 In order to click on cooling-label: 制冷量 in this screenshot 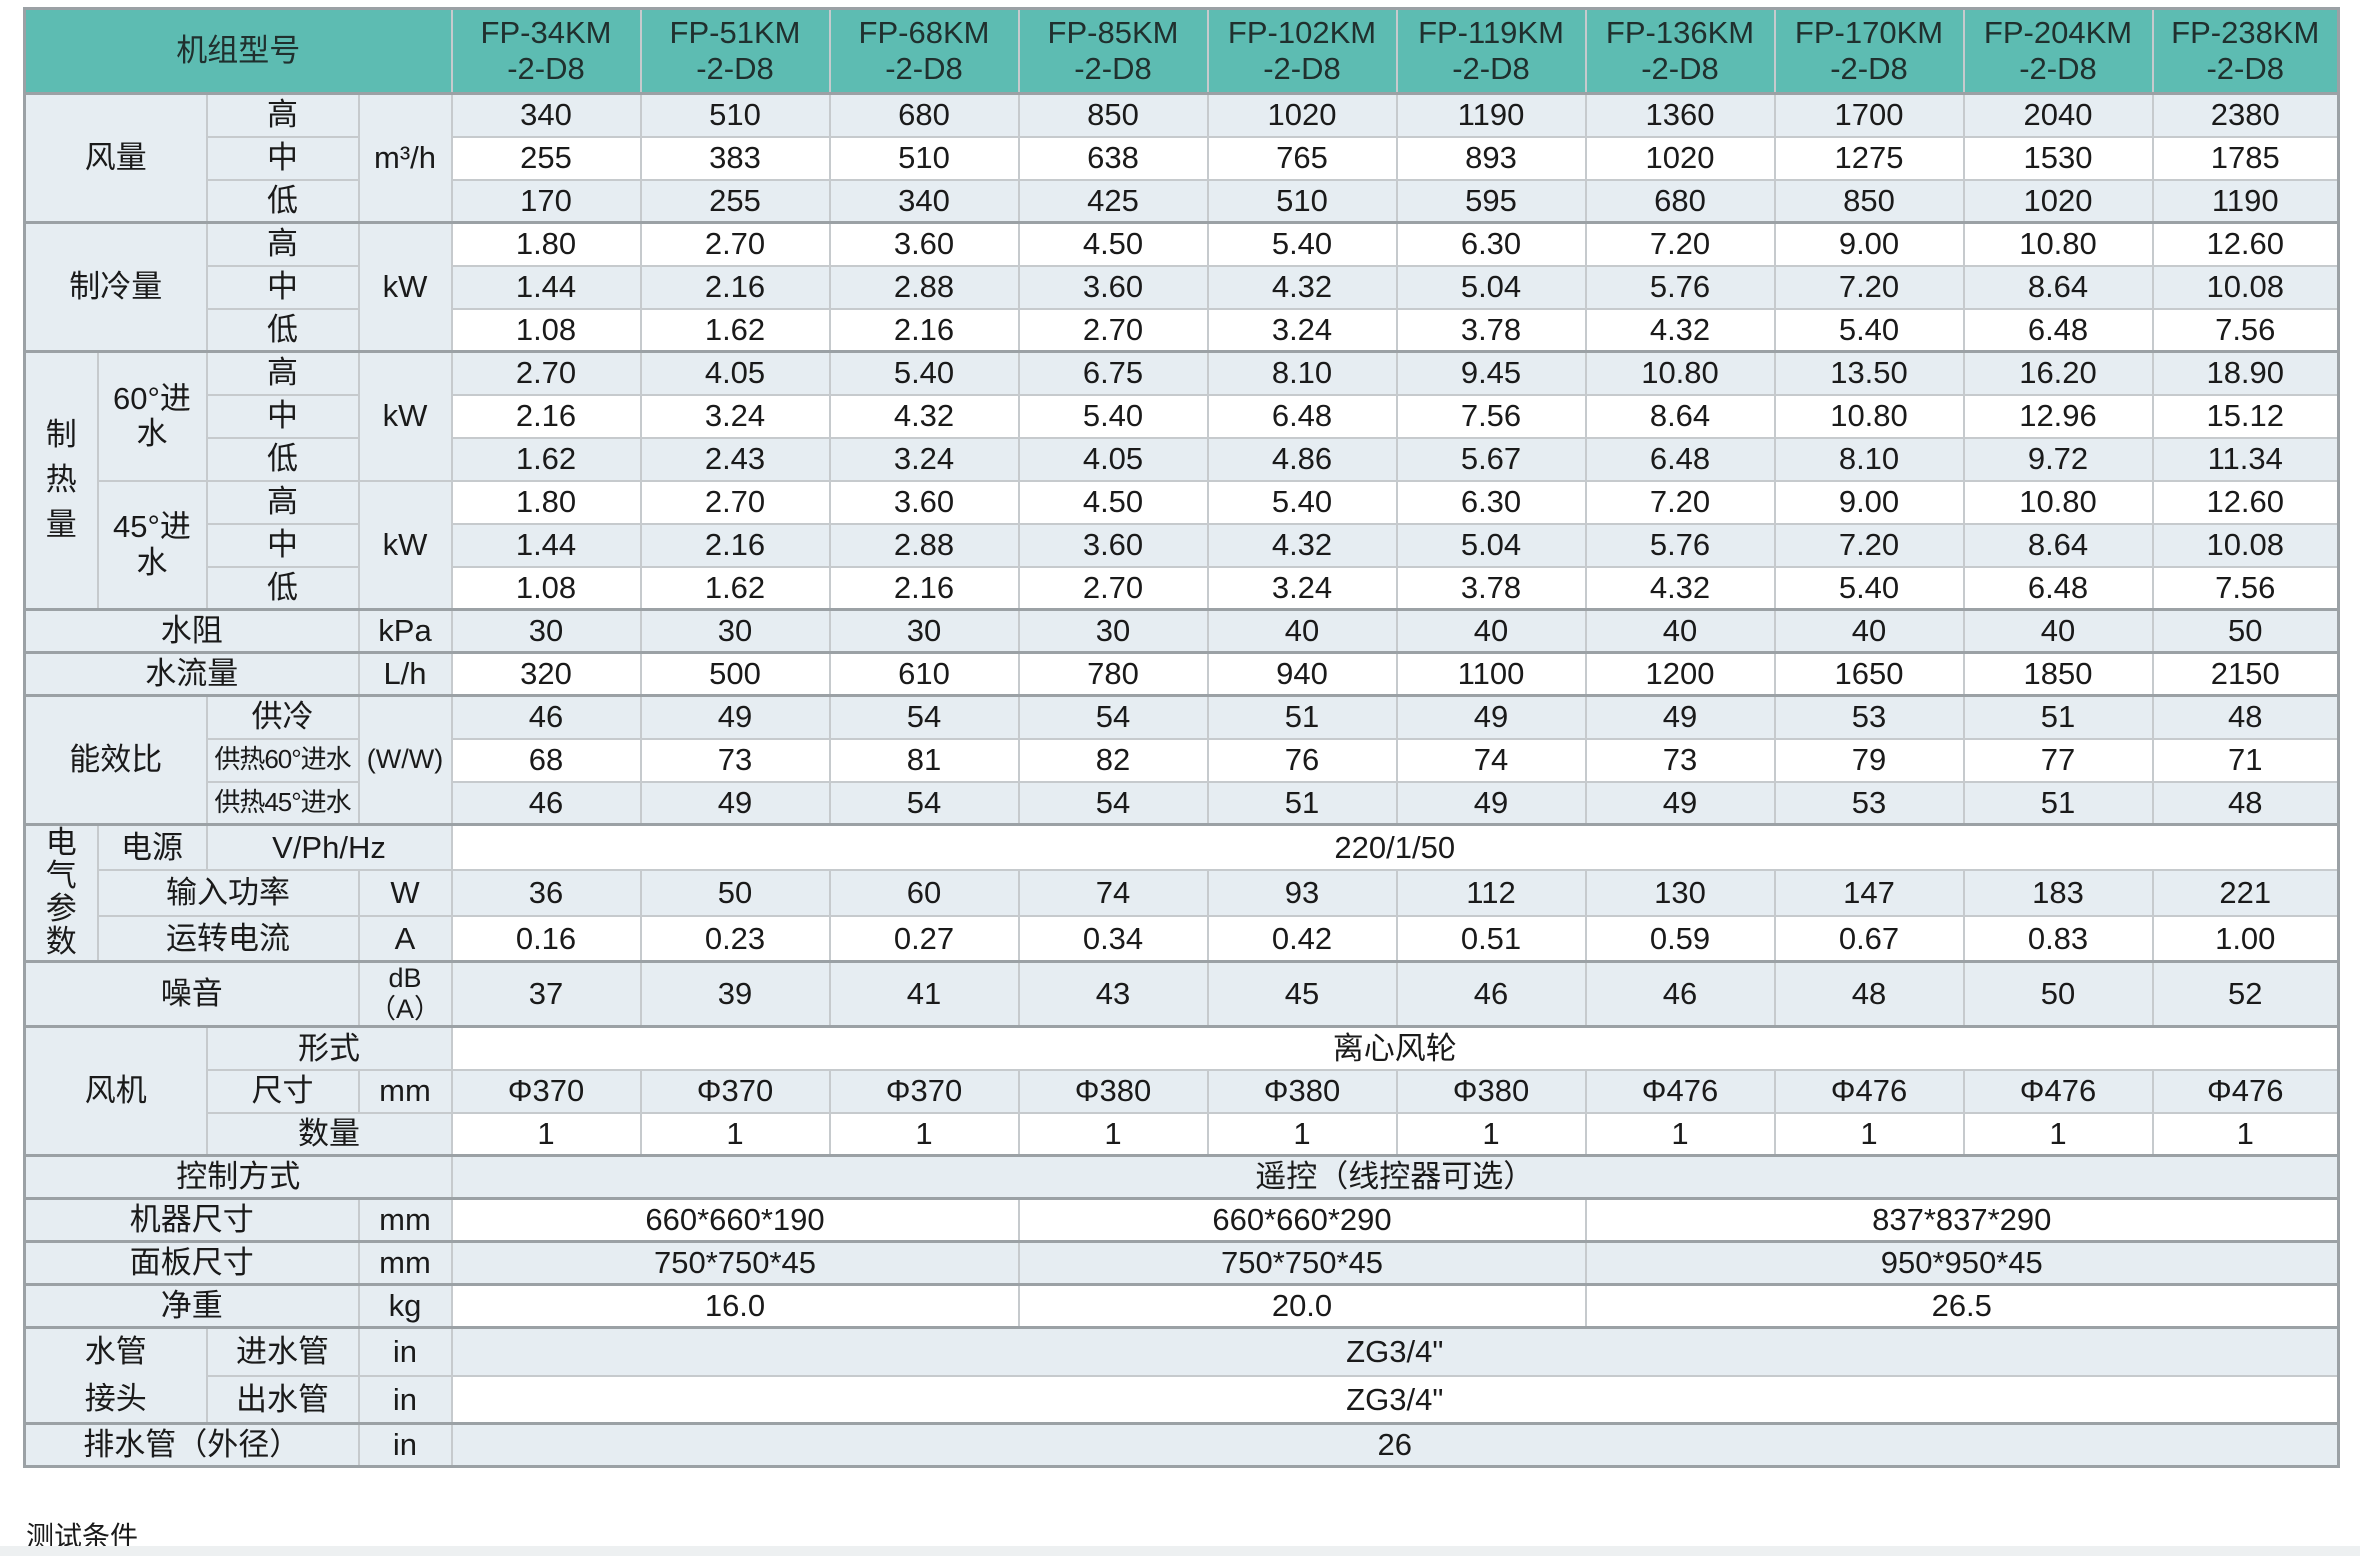, I will do `click(115, 287)`.